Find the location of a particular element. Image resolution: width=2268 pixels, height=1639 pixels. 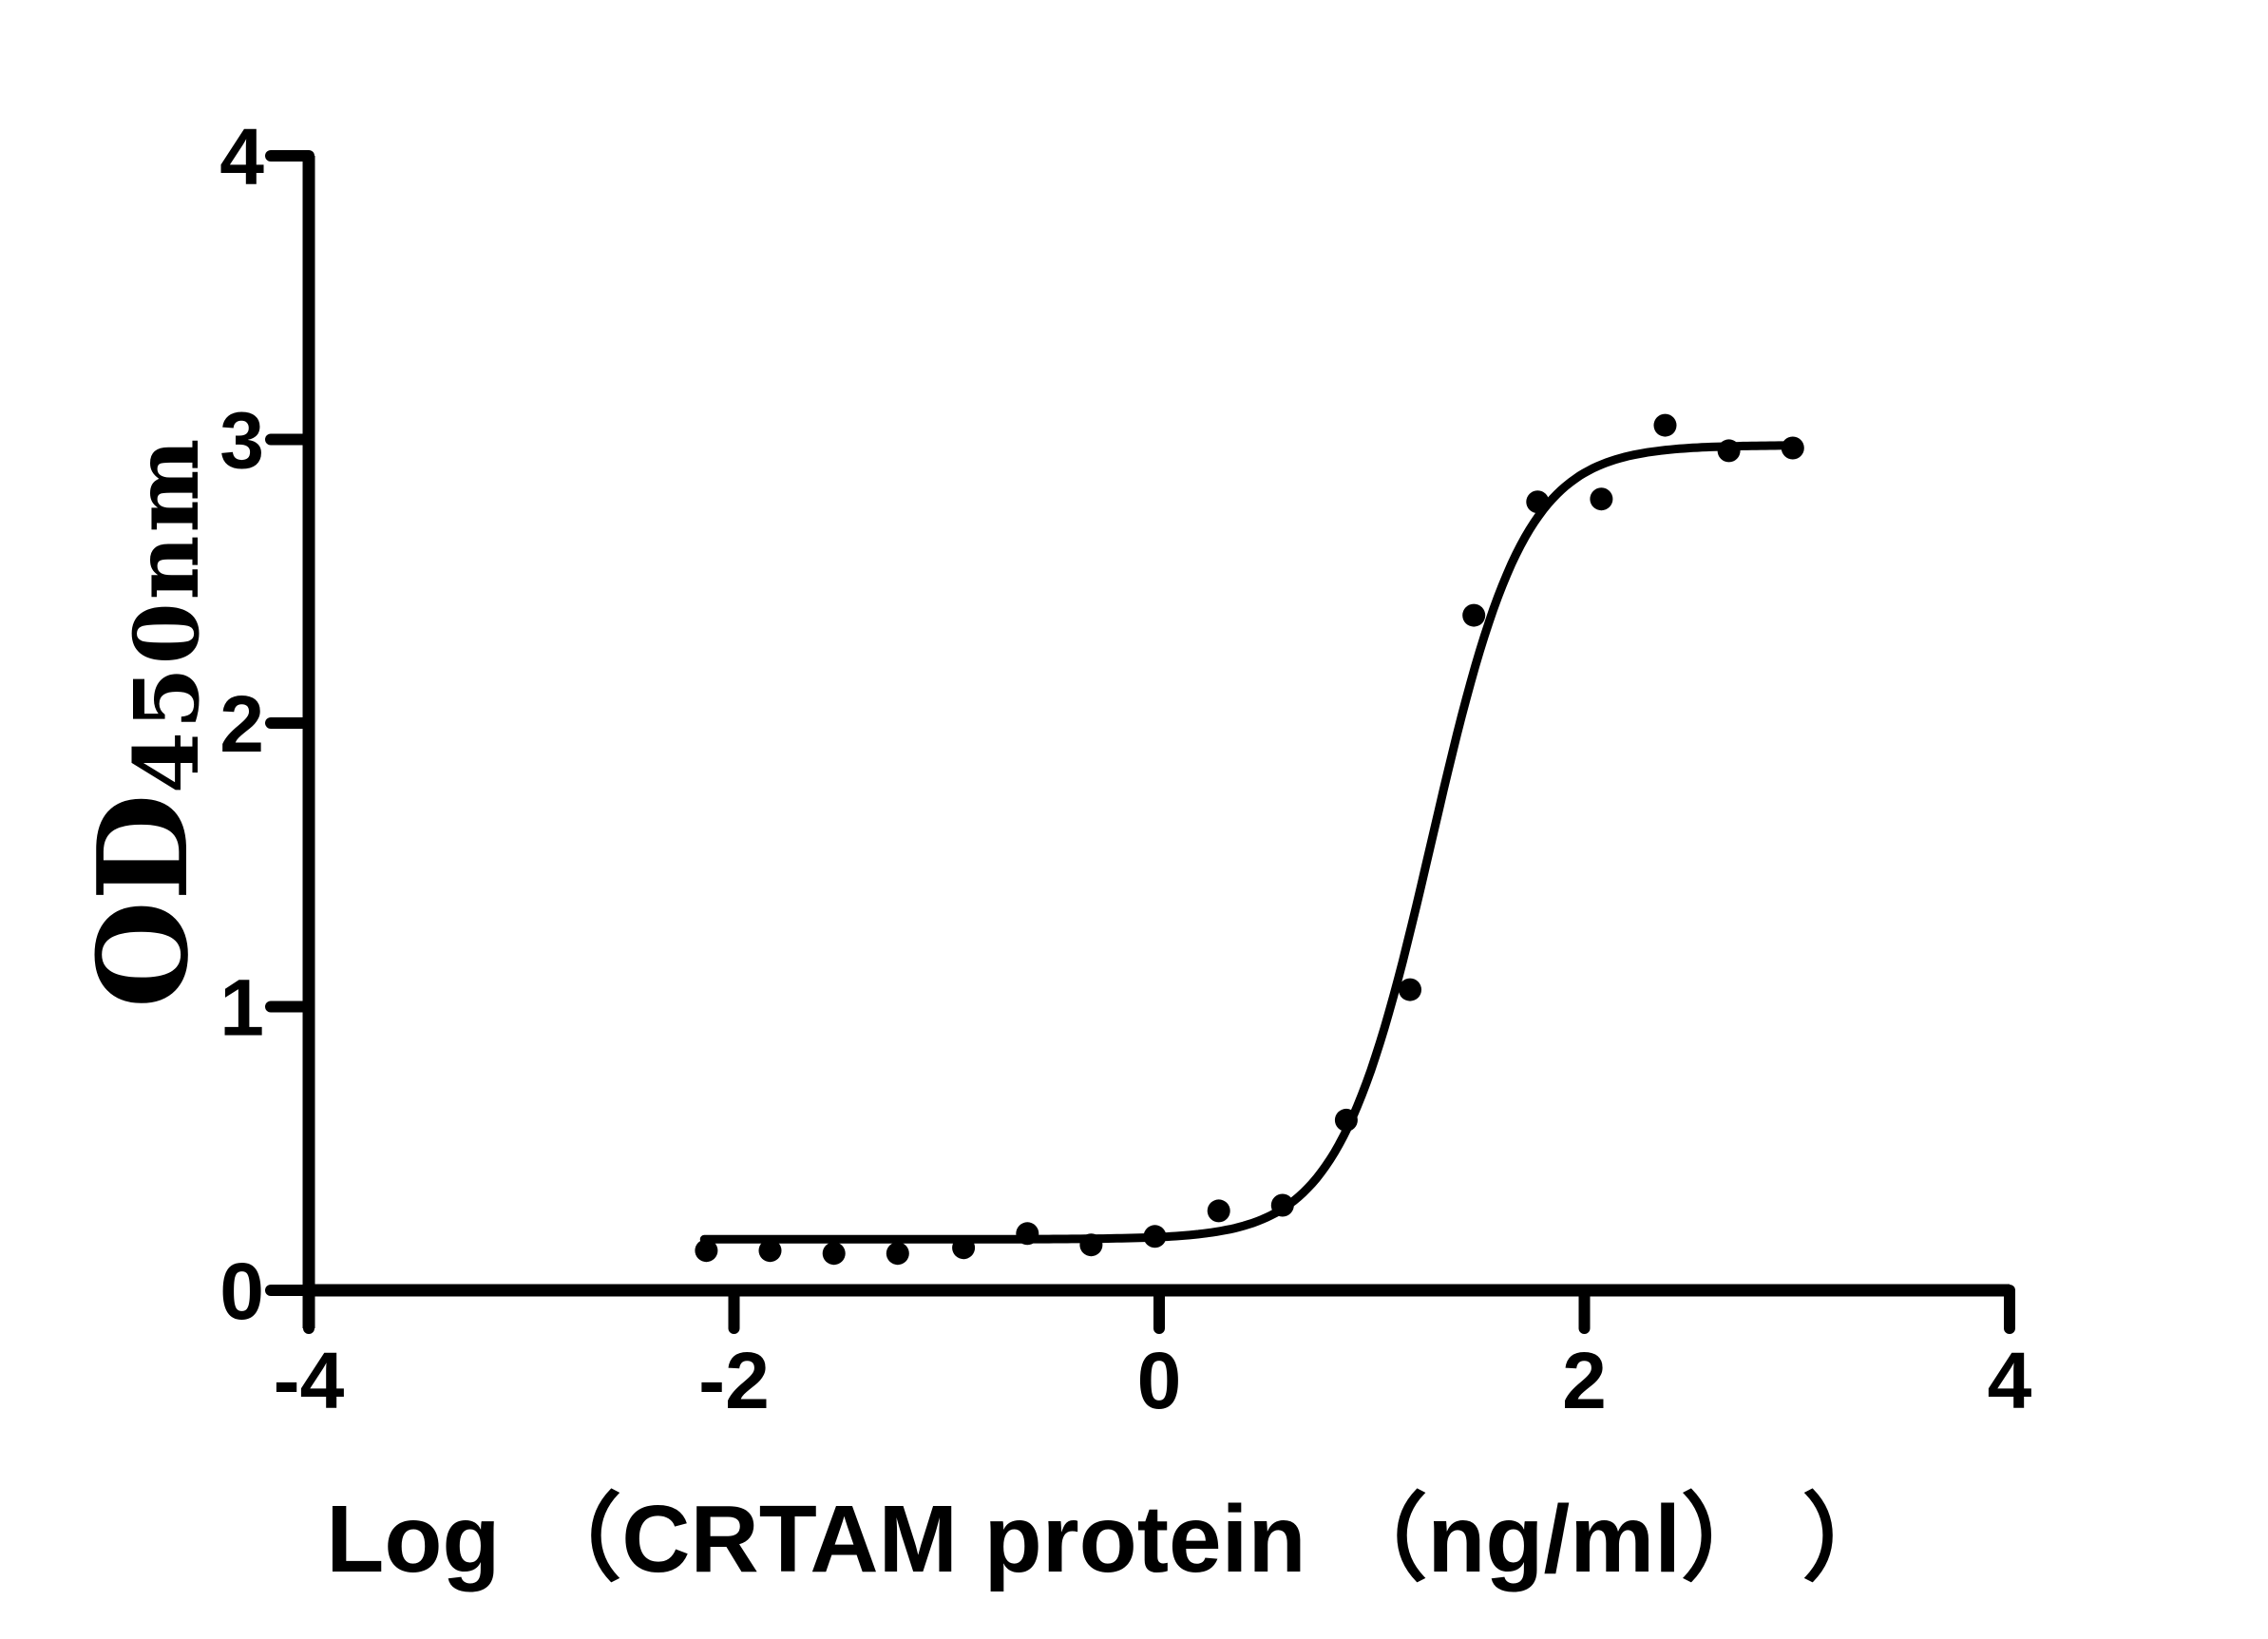

x-tick-label: 0 is located at coordinates (1160, 1380).